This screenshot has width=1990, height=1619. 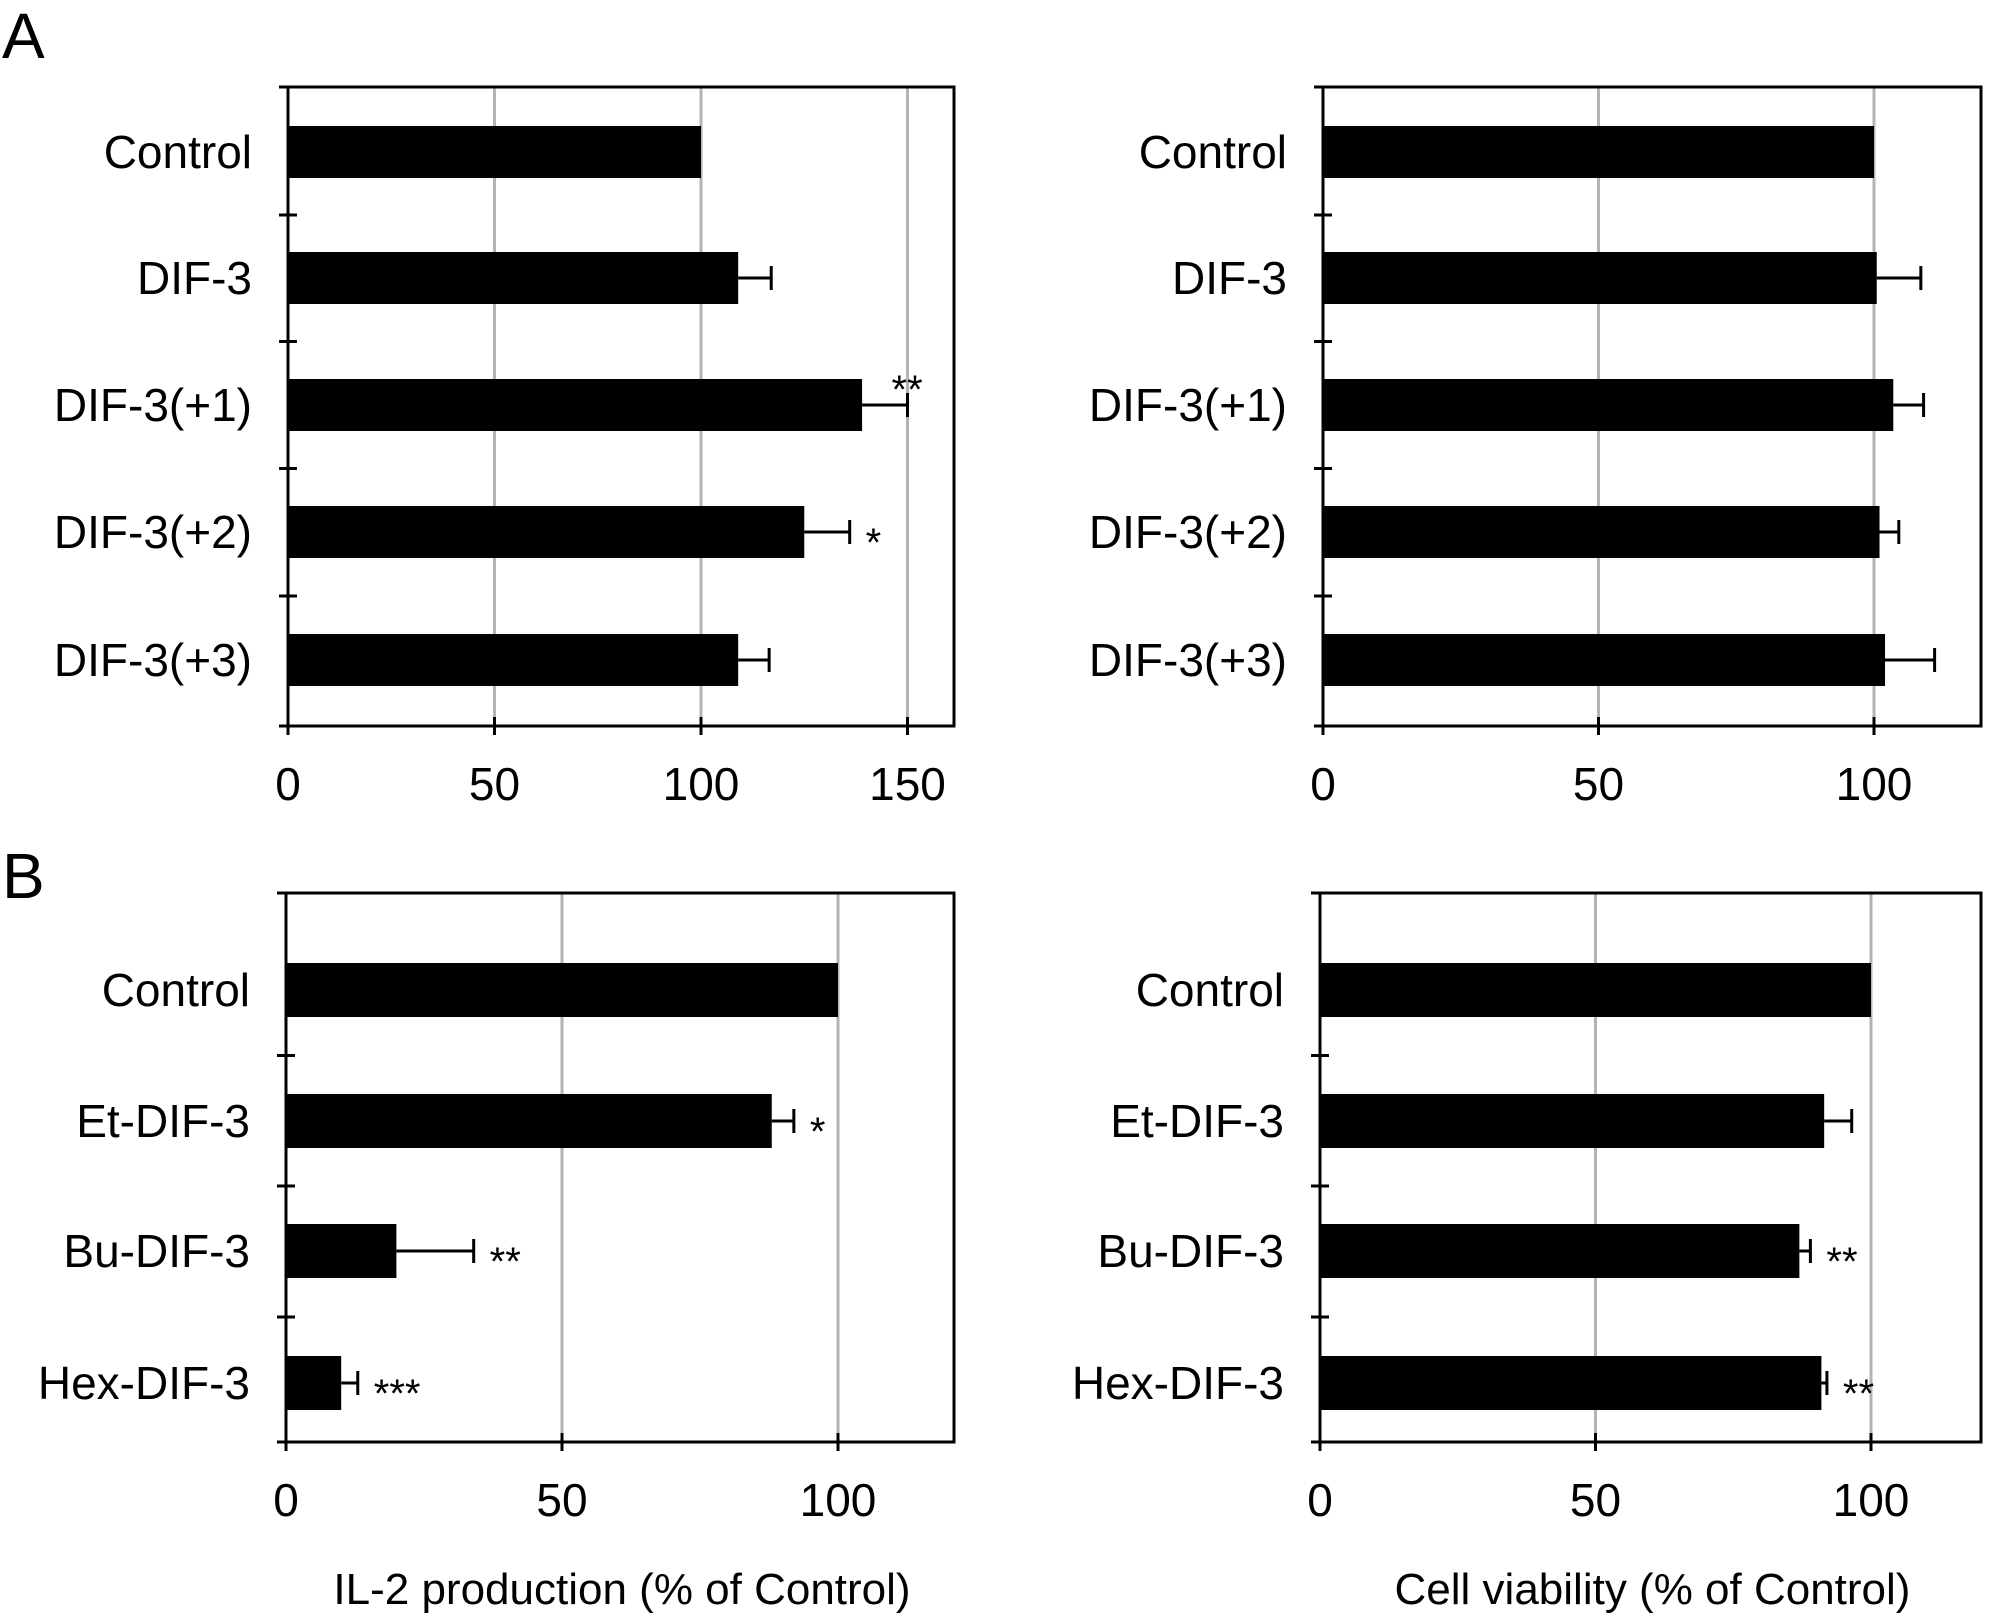 I want to click on x-tick-label: 150, so click(x=907, y=784).